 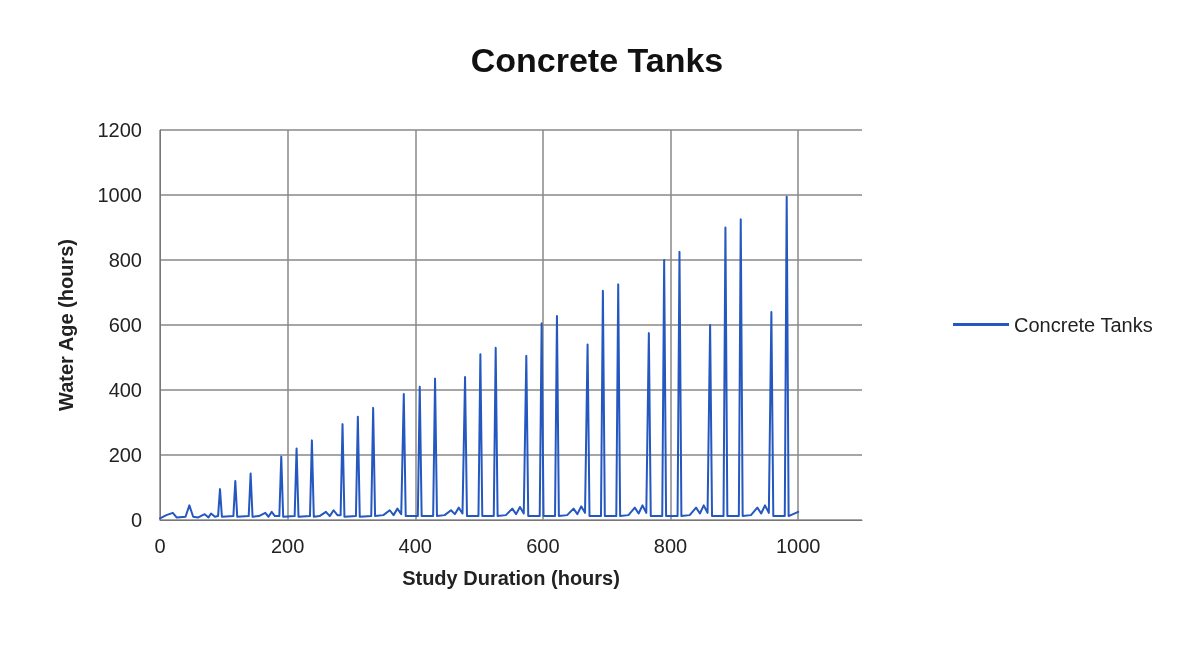 What do you see at coordinates (125, 455) in the screenshot?
I see `y-tick-label: 200` at bounding box center [125, 455].